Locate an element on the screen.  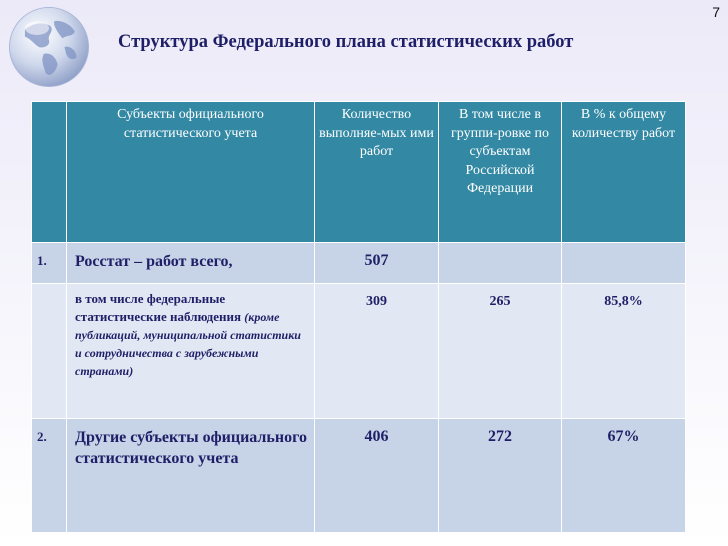
page-number: 7 is located at coordinates (716, 12).